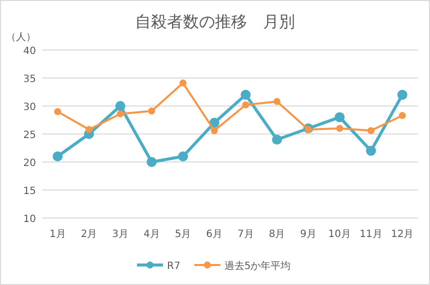  What do you see at coordinates (183, 234) in the screenshot?
I see `x-tick-label: 5月` at bounding box center [183, 234].